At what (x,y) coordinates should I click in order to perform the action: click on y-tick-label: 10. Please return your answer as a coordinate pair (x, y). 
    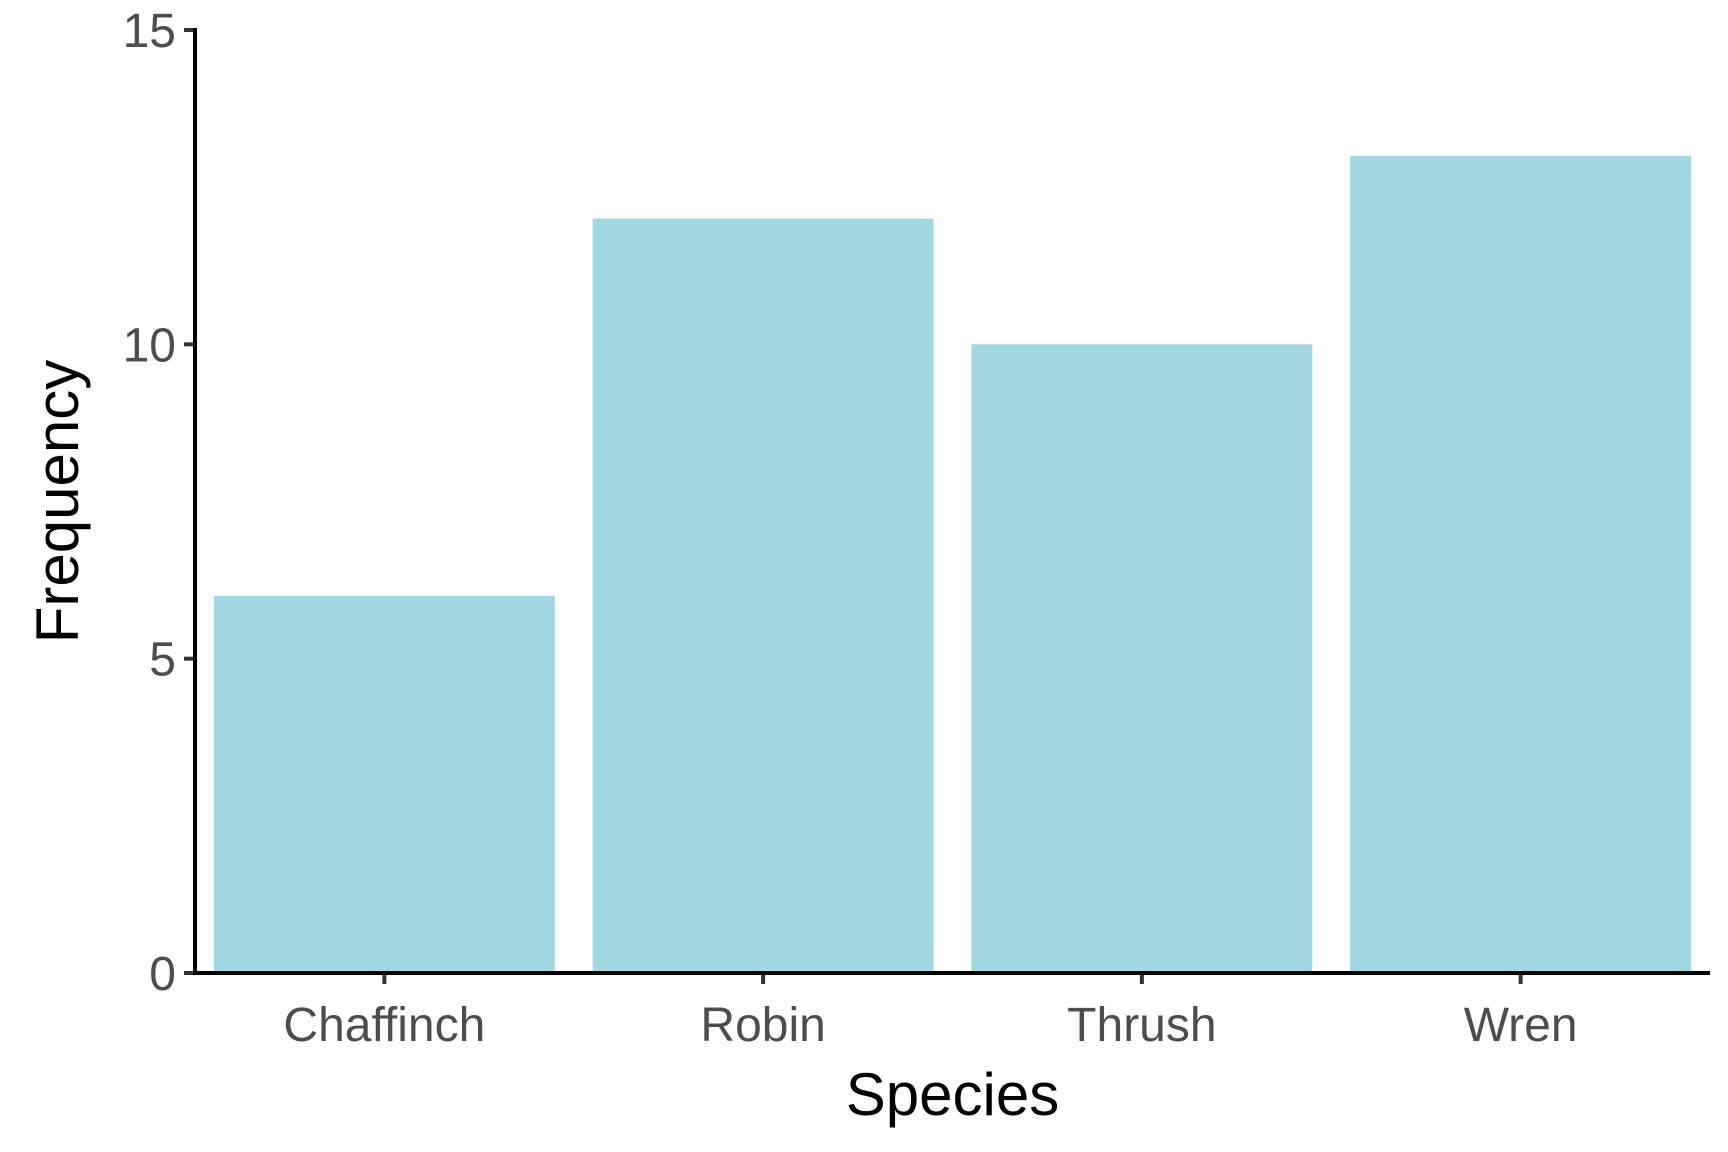
    Looking at the image, I should click on (149, 345).